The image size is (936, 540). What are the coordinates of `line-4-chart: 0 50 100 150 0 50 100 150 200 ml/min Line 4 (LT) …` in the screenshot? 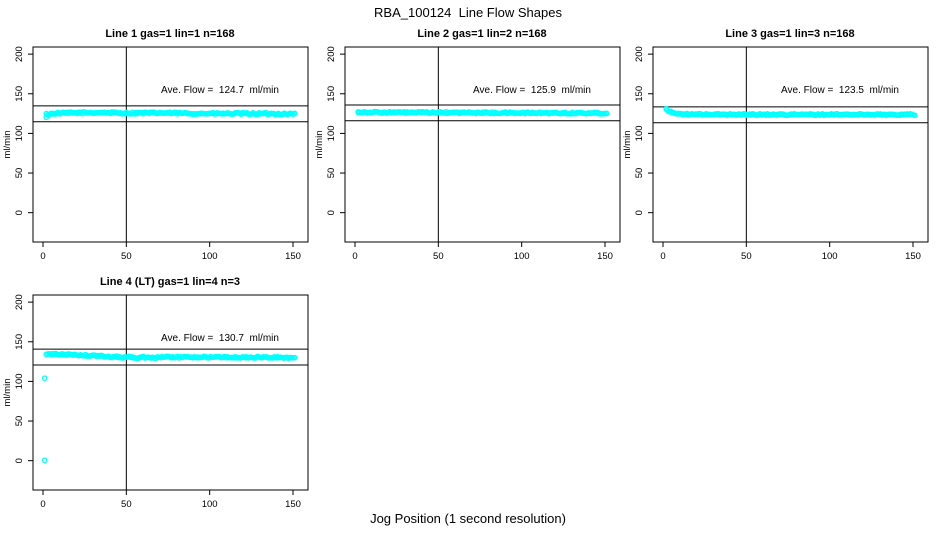 It's located at (155, 393).